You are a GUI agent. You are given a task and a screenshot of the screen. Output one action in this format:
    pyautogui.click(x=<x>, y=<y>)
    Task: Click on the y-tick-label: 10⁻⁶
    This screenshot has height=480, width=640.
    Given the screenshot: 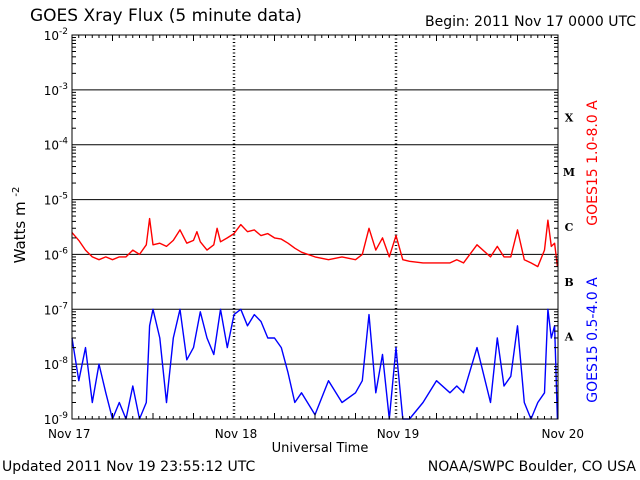 What is the action you would take?
    pyautogui.click(x=56, y=254)
    